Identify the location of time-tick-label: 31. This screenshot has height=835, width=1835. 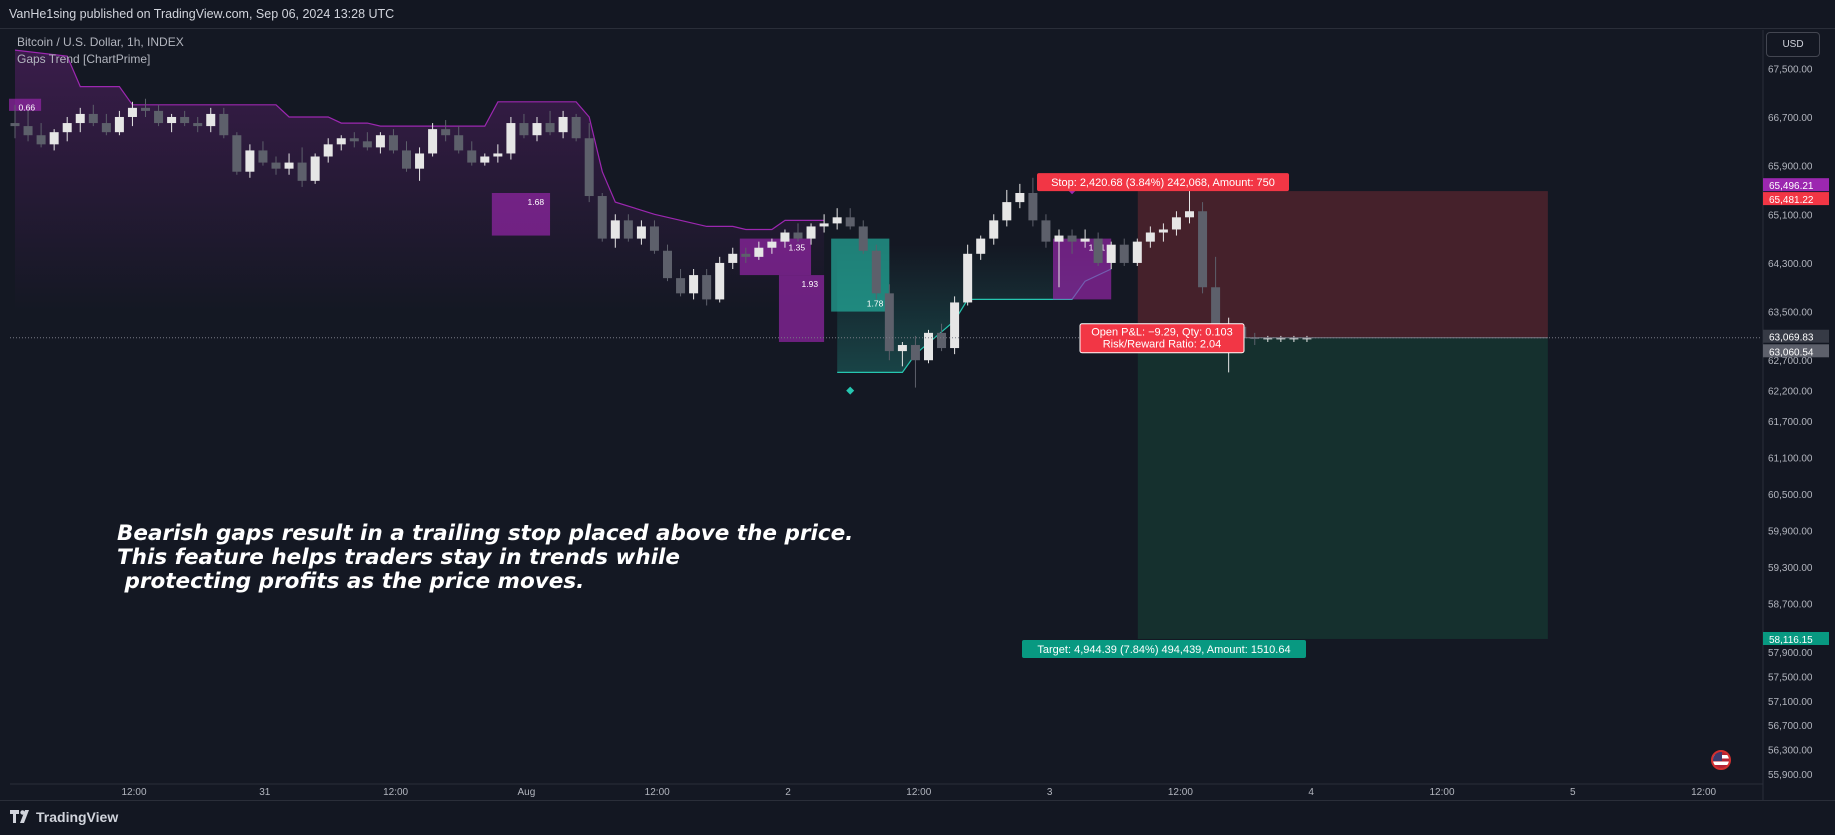
(265, 792).